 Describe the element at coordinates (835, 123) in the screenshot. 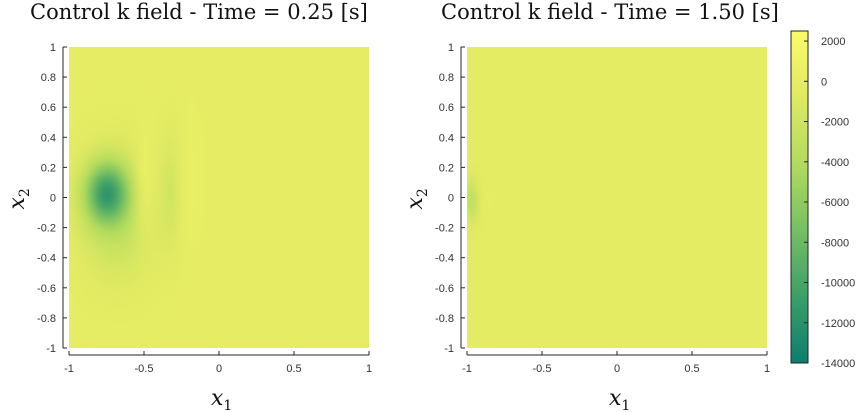

I see `colorbar-tick-label: -2000` at that location.